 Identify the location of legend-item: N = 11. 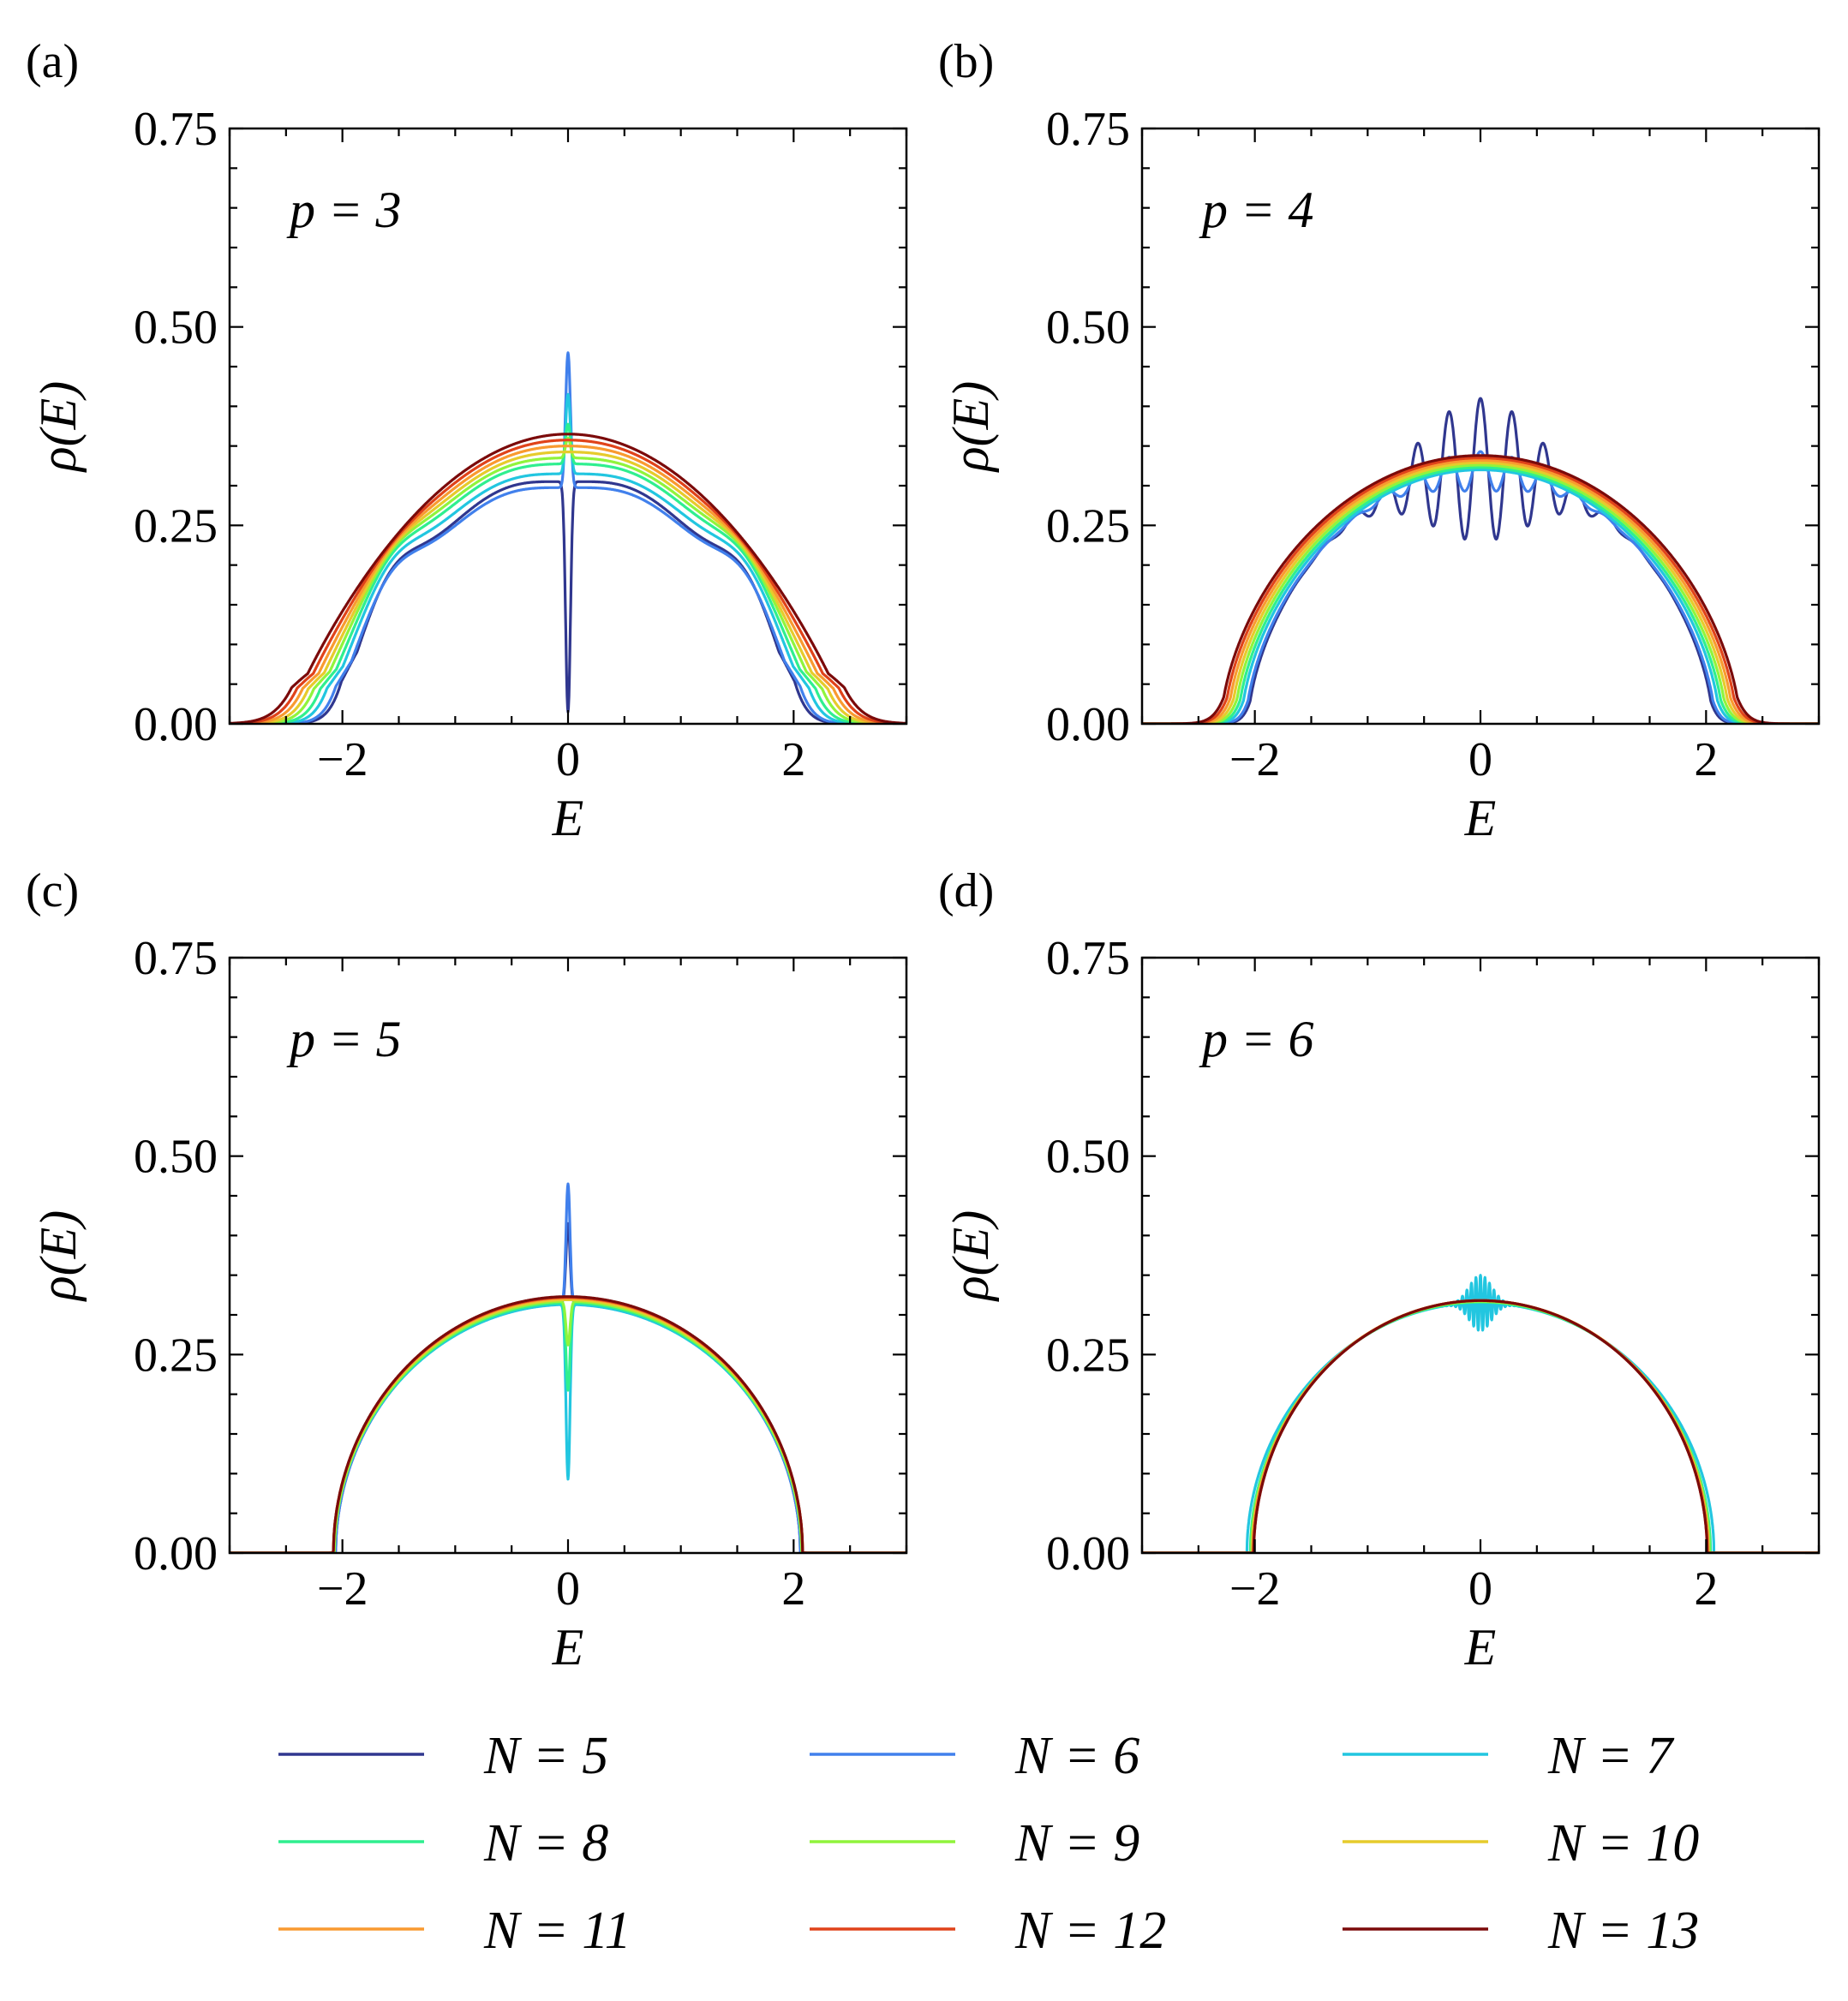
(454, 1931).